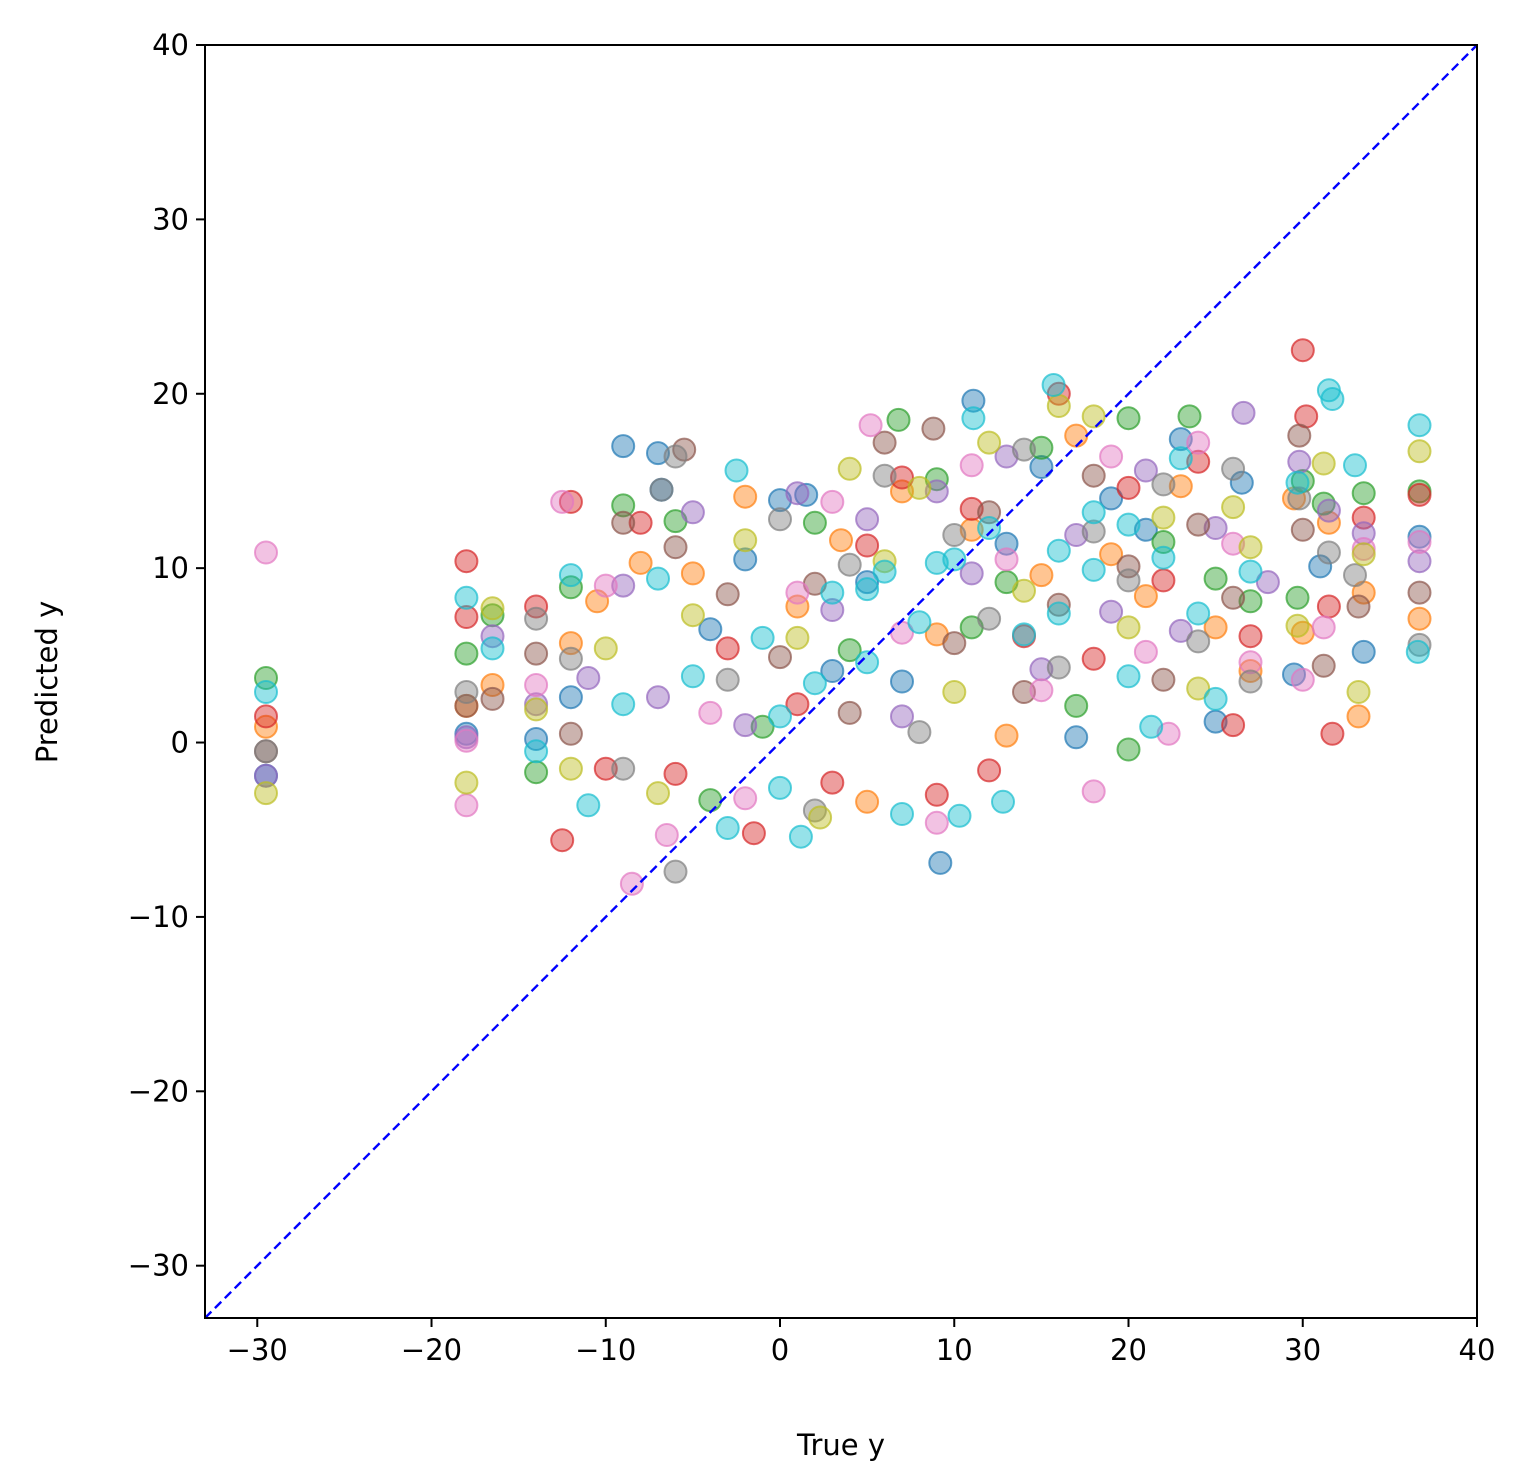  Describe the element at coordinates (158, 917) in the screenshot. I see `y-tick-label: −10` at that location.